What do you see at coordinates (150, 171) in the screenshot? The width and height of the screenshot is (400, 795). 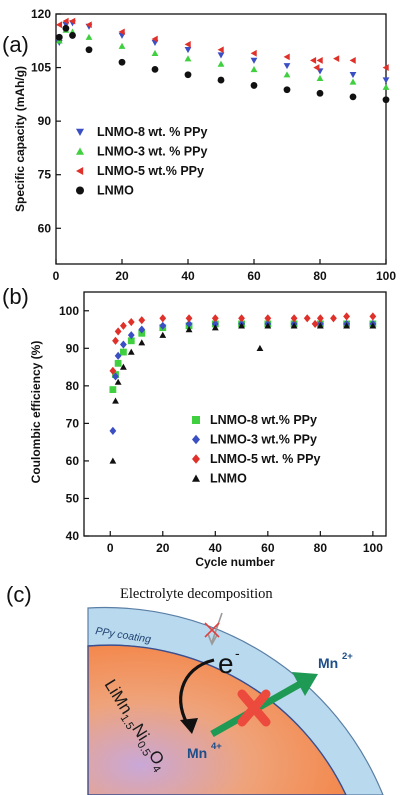 I see `legend-label-3: LNMO-5 wt.% PPy` at bounding box center [150, 171].